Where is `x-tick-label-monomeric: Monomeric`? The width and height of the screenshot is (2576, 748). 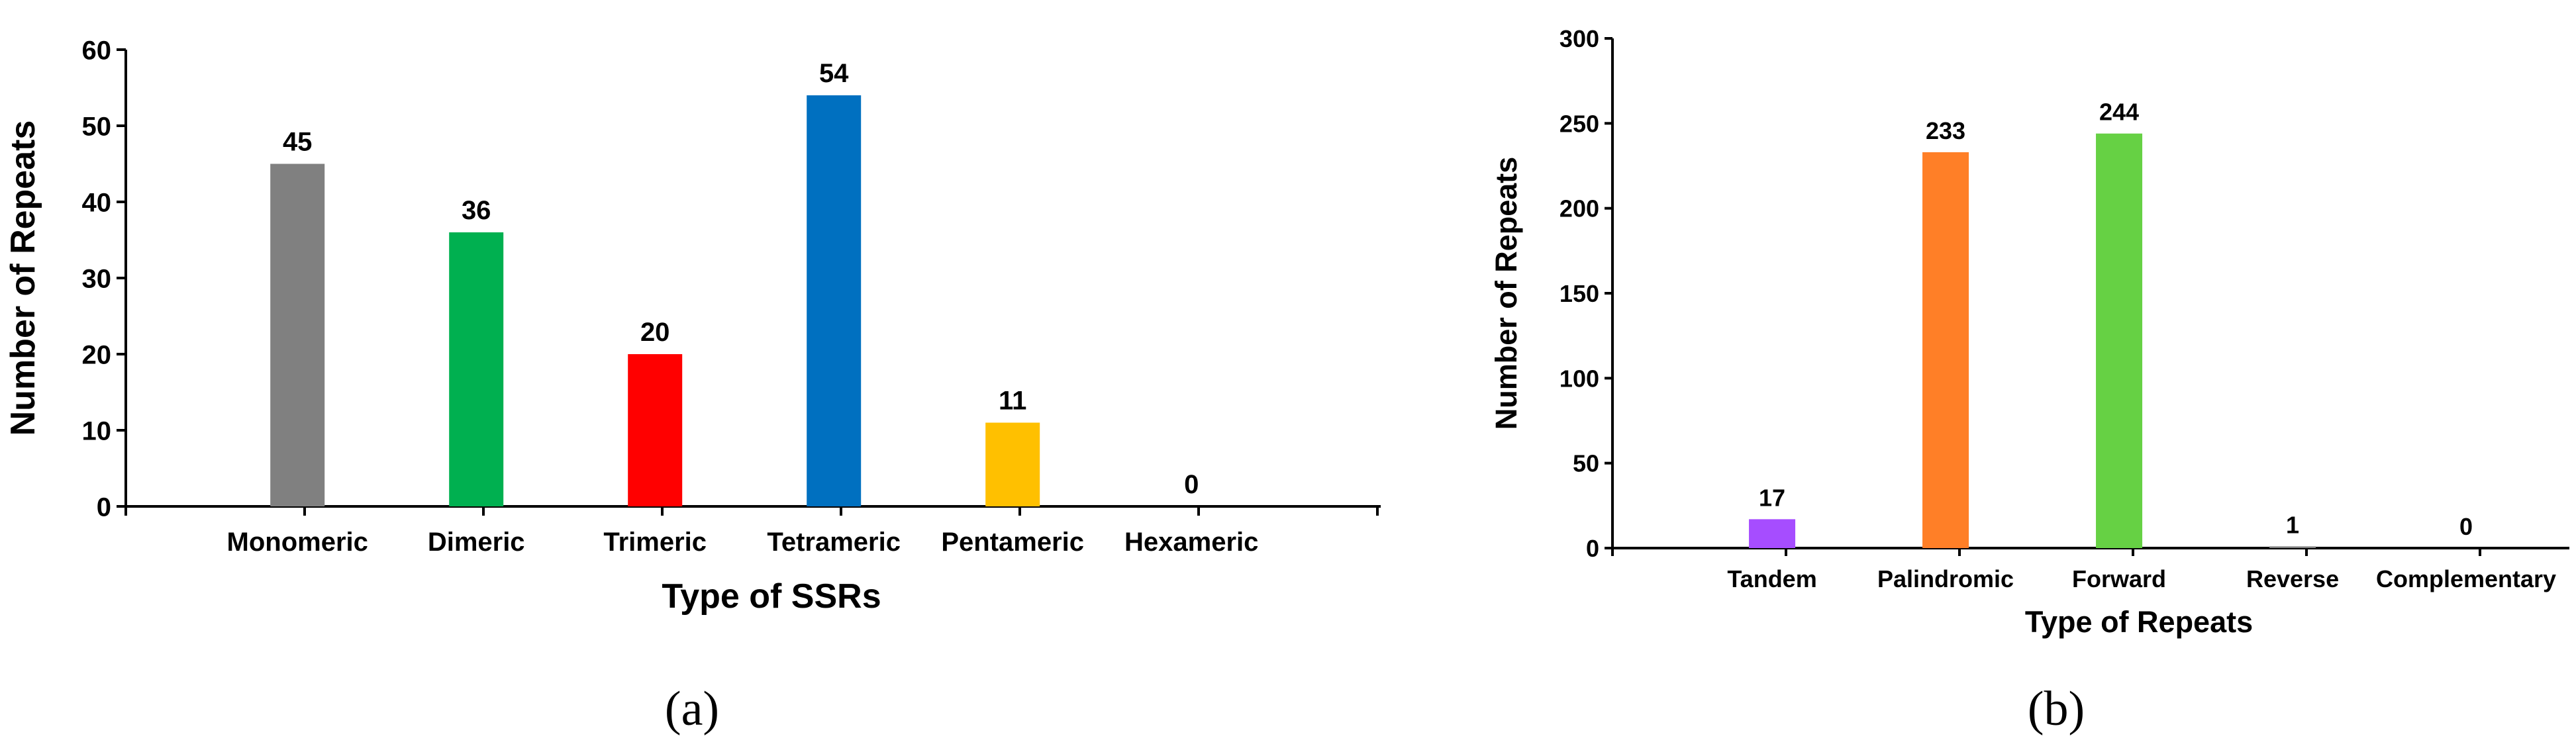
x-tick-label-monomeric: Monomeric is located at coordinates (297, 542).